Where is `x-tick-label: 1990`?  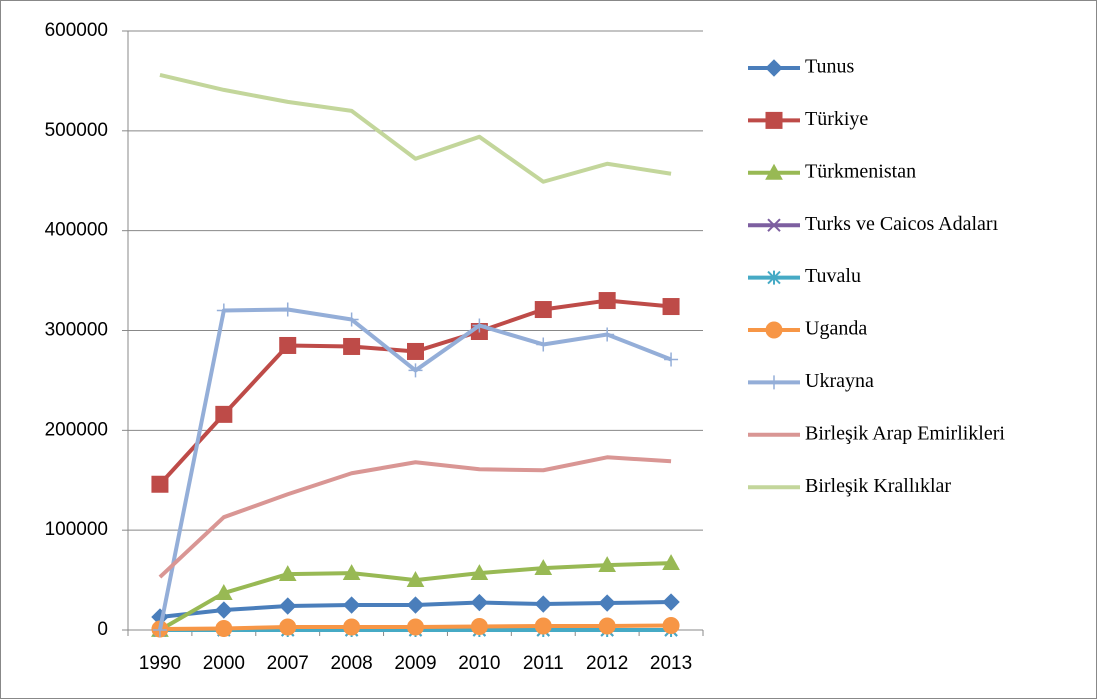 x-tick-label: 1990 is located at coordinates (160, 663).